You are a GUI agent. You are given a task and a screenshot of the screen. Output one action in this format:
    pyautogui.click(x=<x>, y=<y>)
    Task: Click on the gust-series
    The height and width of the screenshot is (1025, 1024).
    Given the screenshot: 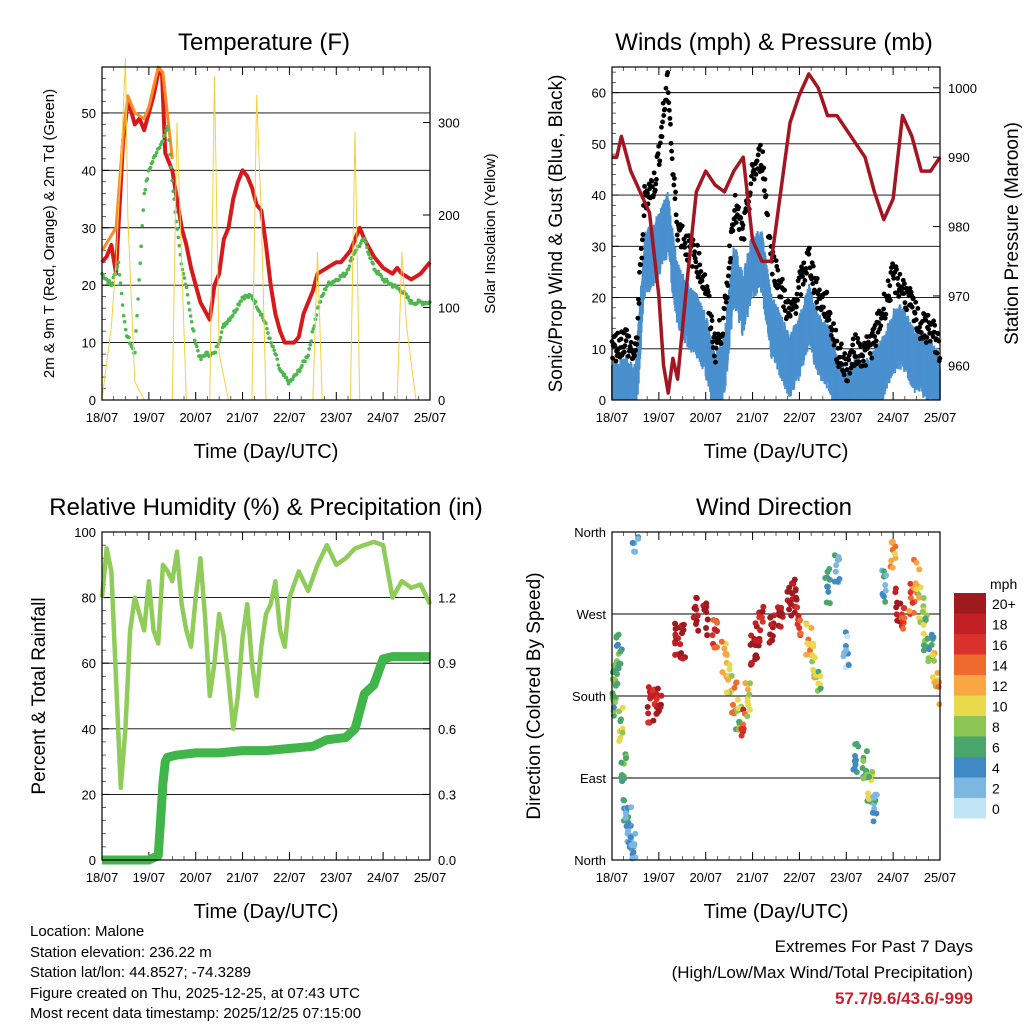 What is the action you would take?
    pyautogui.click(x=776, y=227)
    